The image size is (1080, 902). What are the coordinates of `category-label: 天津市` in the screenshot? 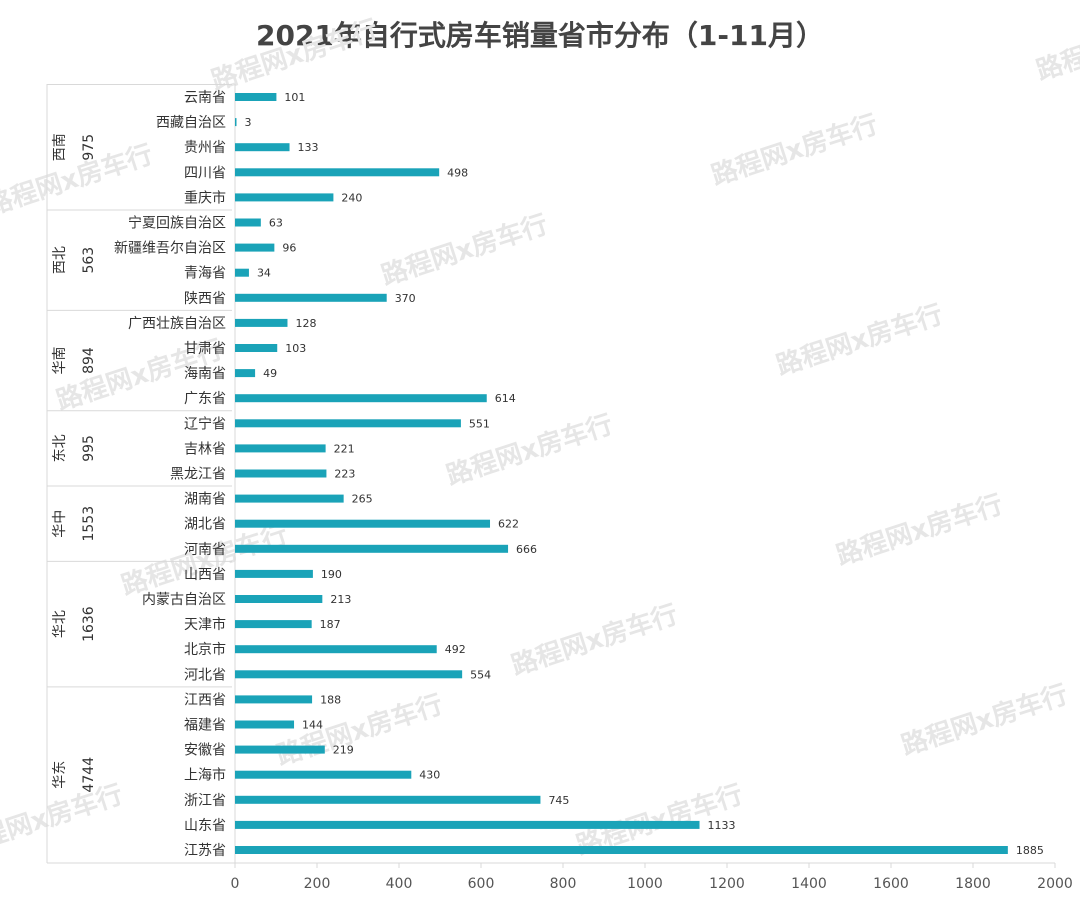 It's located at (205, 624).